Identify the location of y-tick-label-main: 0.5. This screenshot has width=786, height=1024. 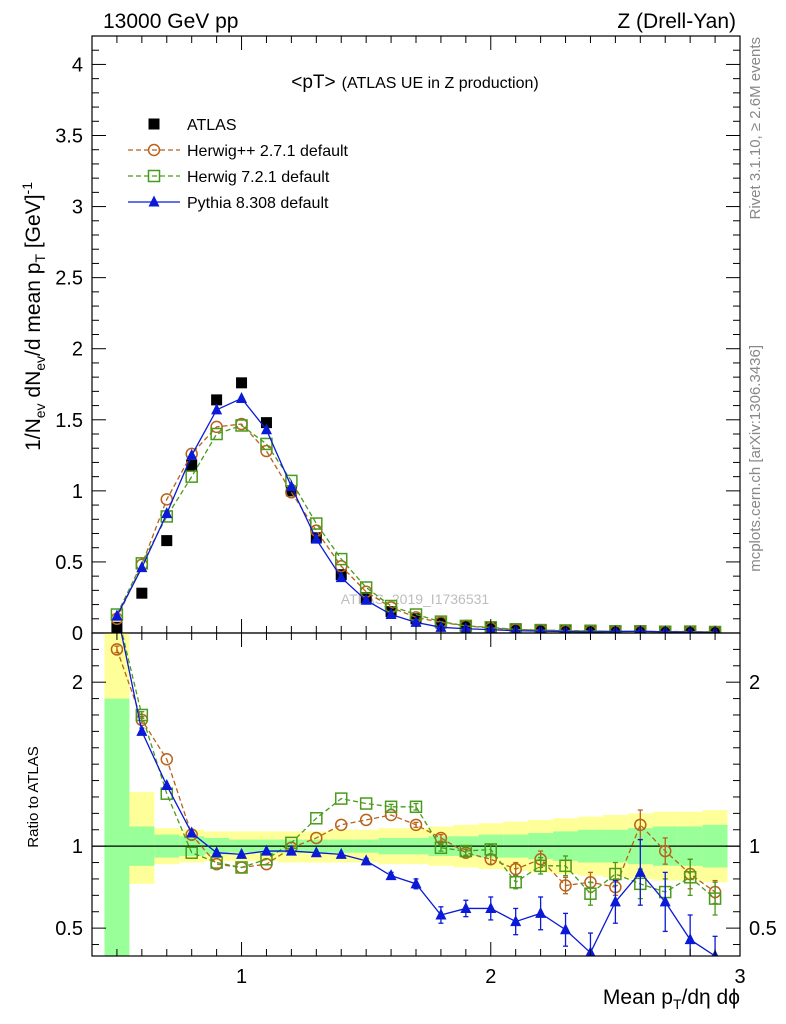
(69, 563).